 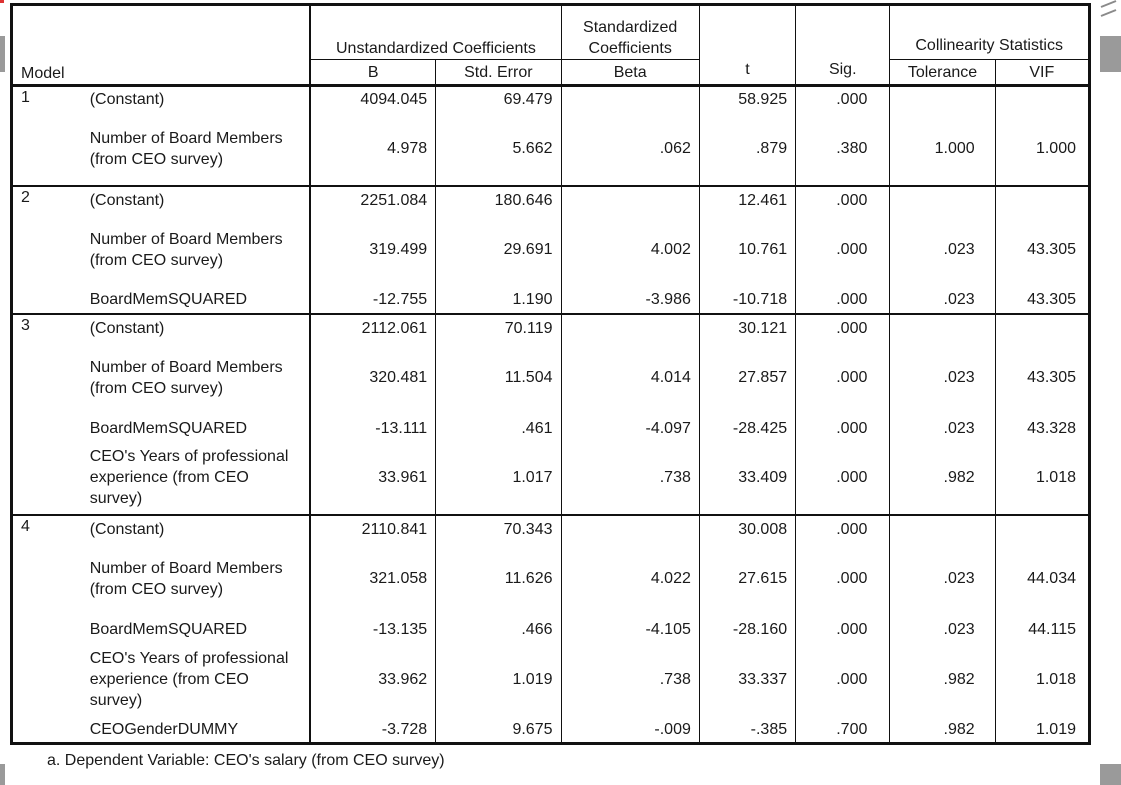 I want to click on beta-value: 4.022, so click(x=630, y=579).